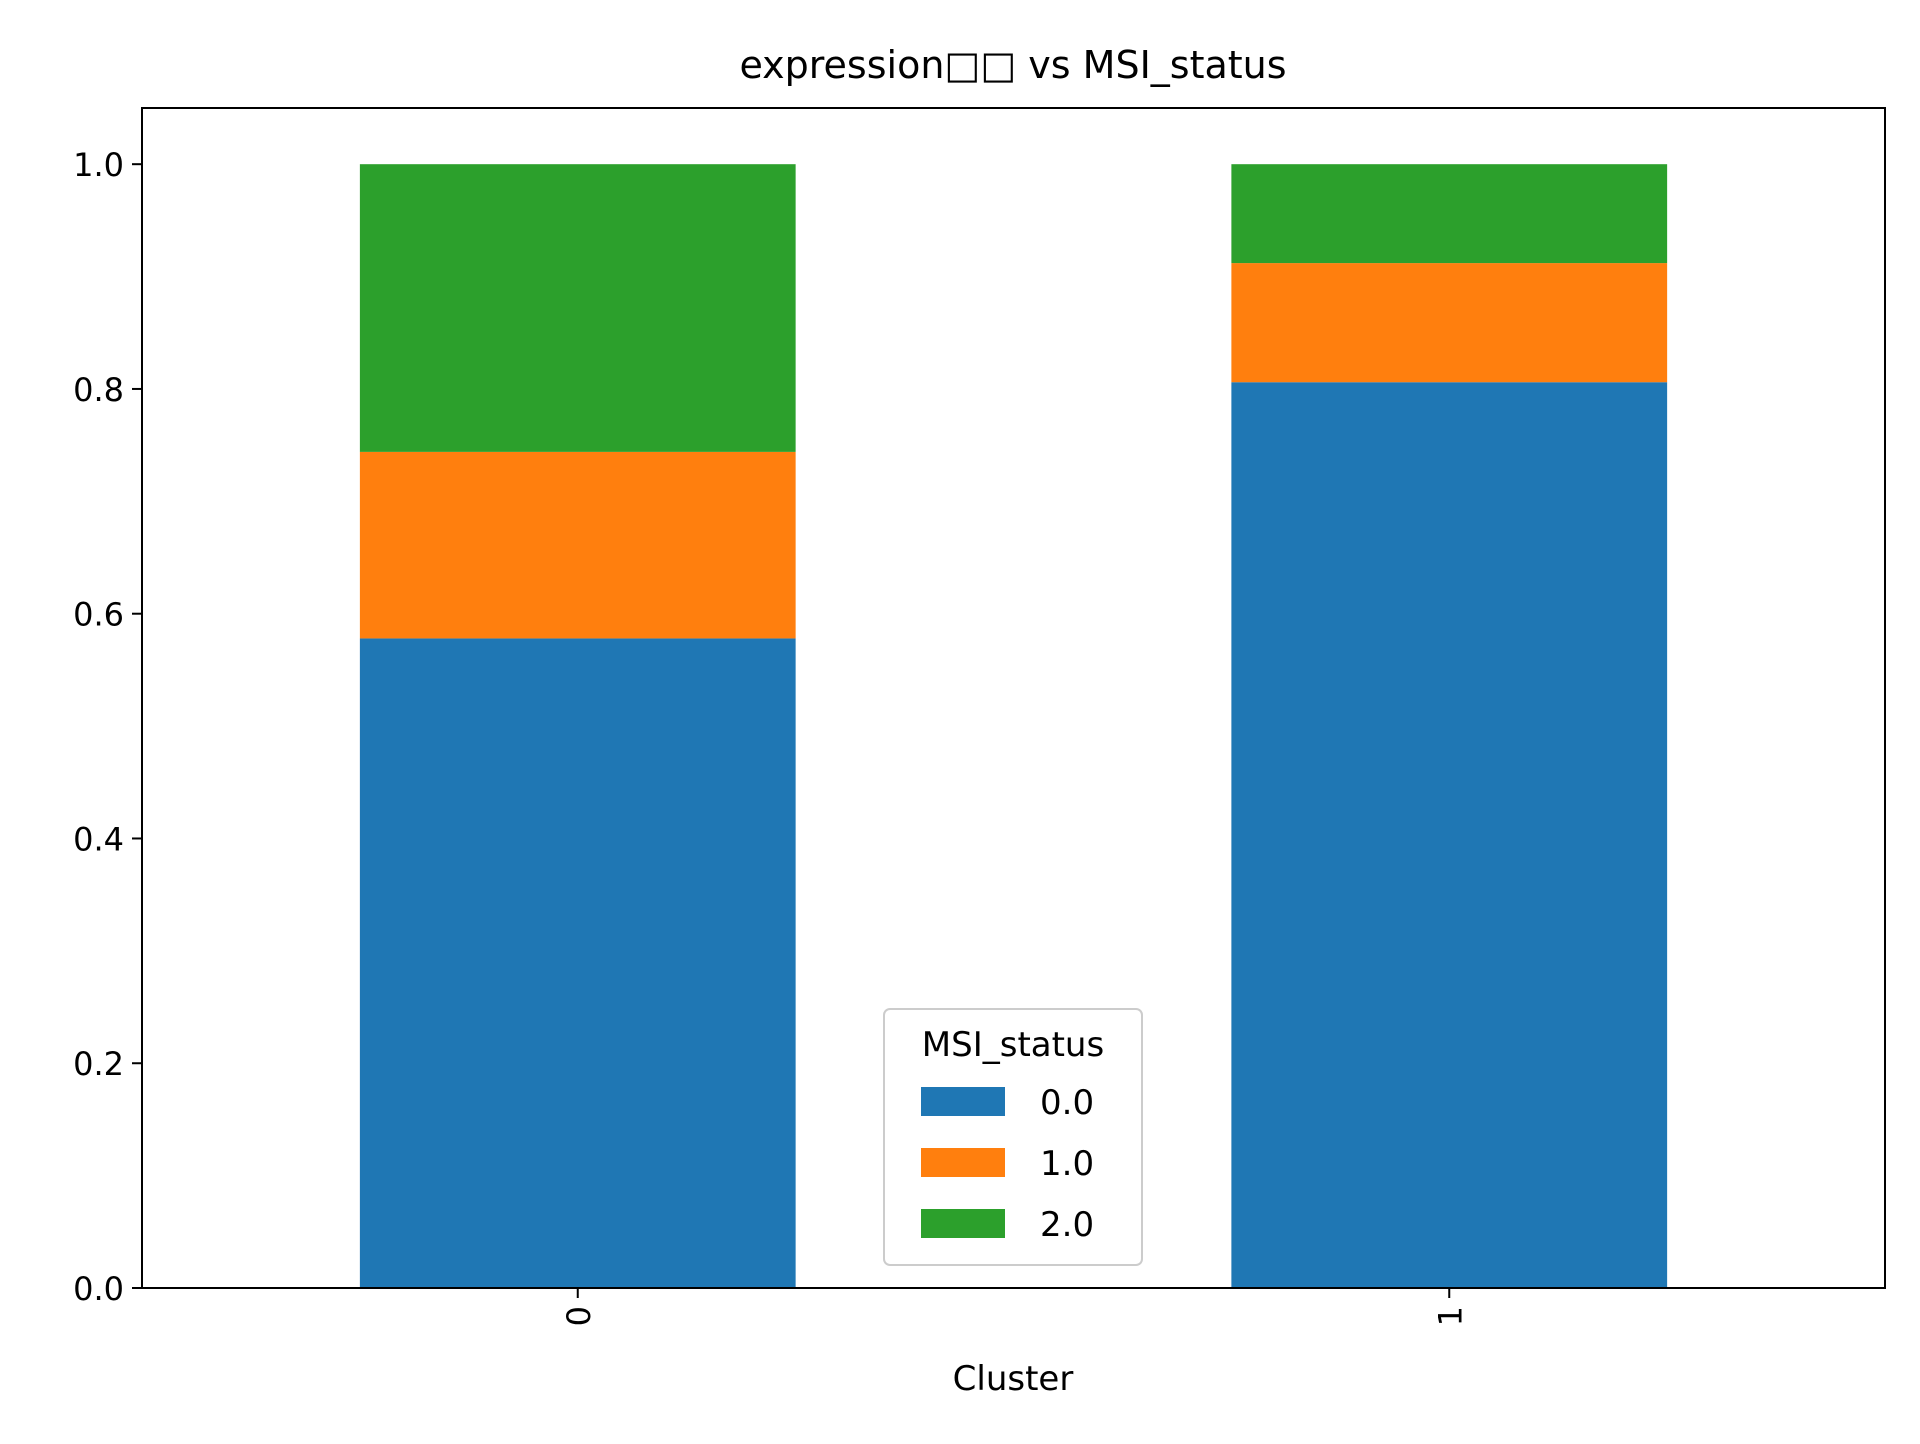 The height and width of the screenshot is (1444, 1920). I want to click on x-tick-label: 0, so click(579, 1316).